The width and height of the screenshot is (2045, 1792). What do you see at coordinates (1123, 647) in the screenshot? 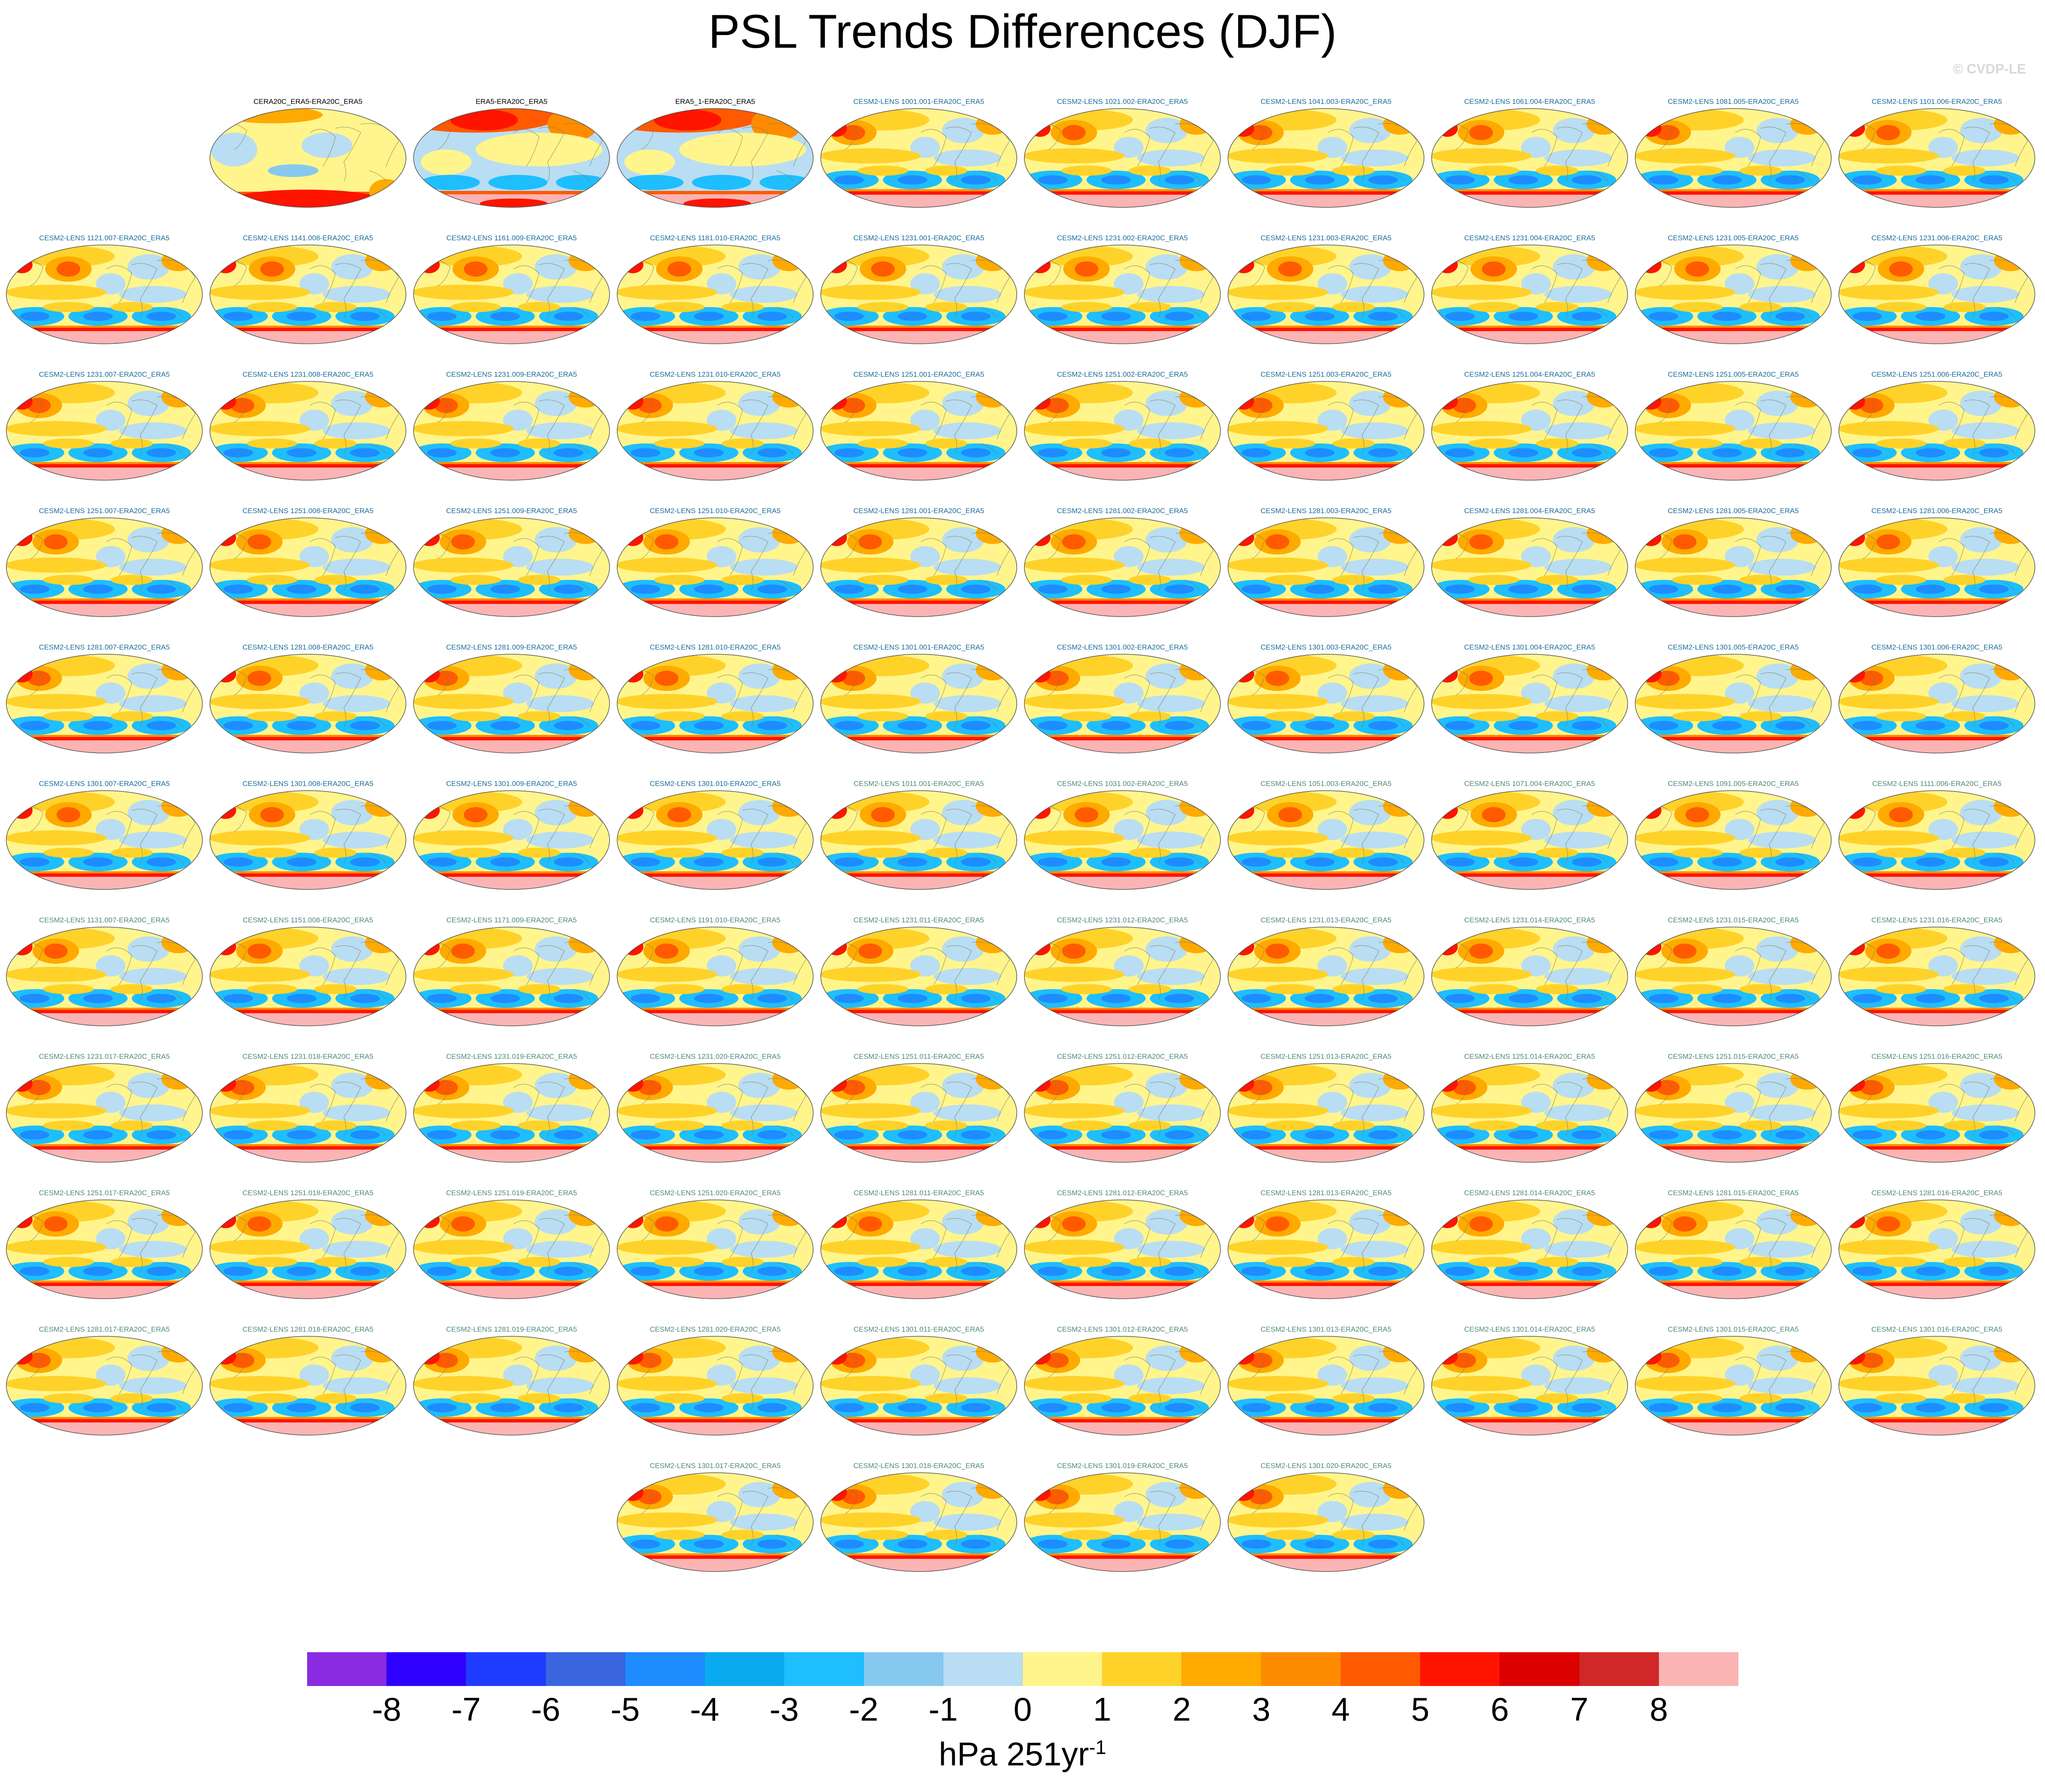
I see `panel-label: CESM2-LENS 1301.002-ERA20C_ERA5` at bounding box center [1123, 647].